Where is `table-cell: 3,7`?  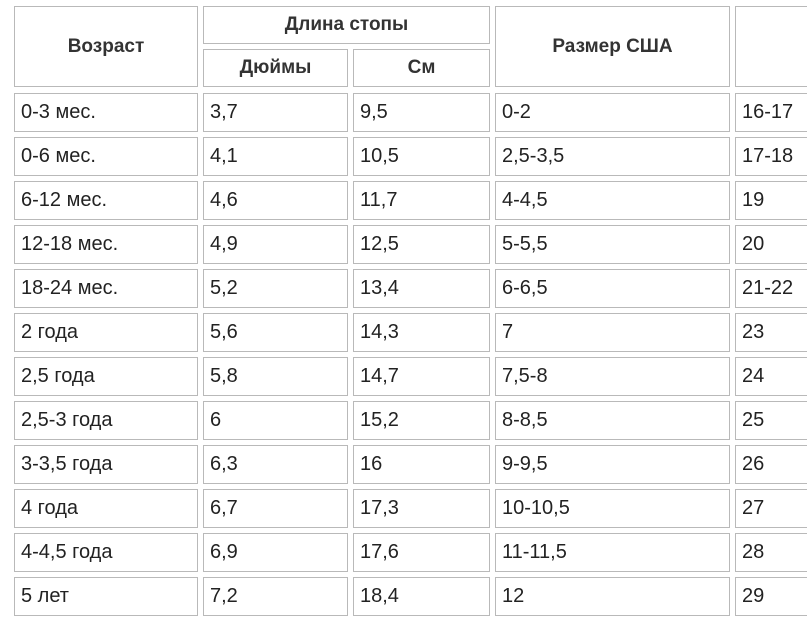 table-cell: 3,7 is located at coordinates (275, 112).